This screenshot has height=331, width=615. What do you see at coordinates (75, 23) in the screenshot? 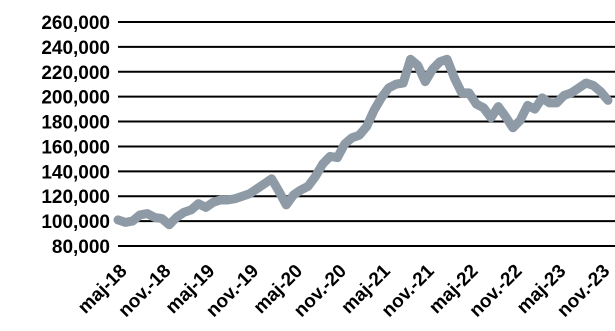
I see `y-tick-label: 260,000` at bounding box center [75, 23].